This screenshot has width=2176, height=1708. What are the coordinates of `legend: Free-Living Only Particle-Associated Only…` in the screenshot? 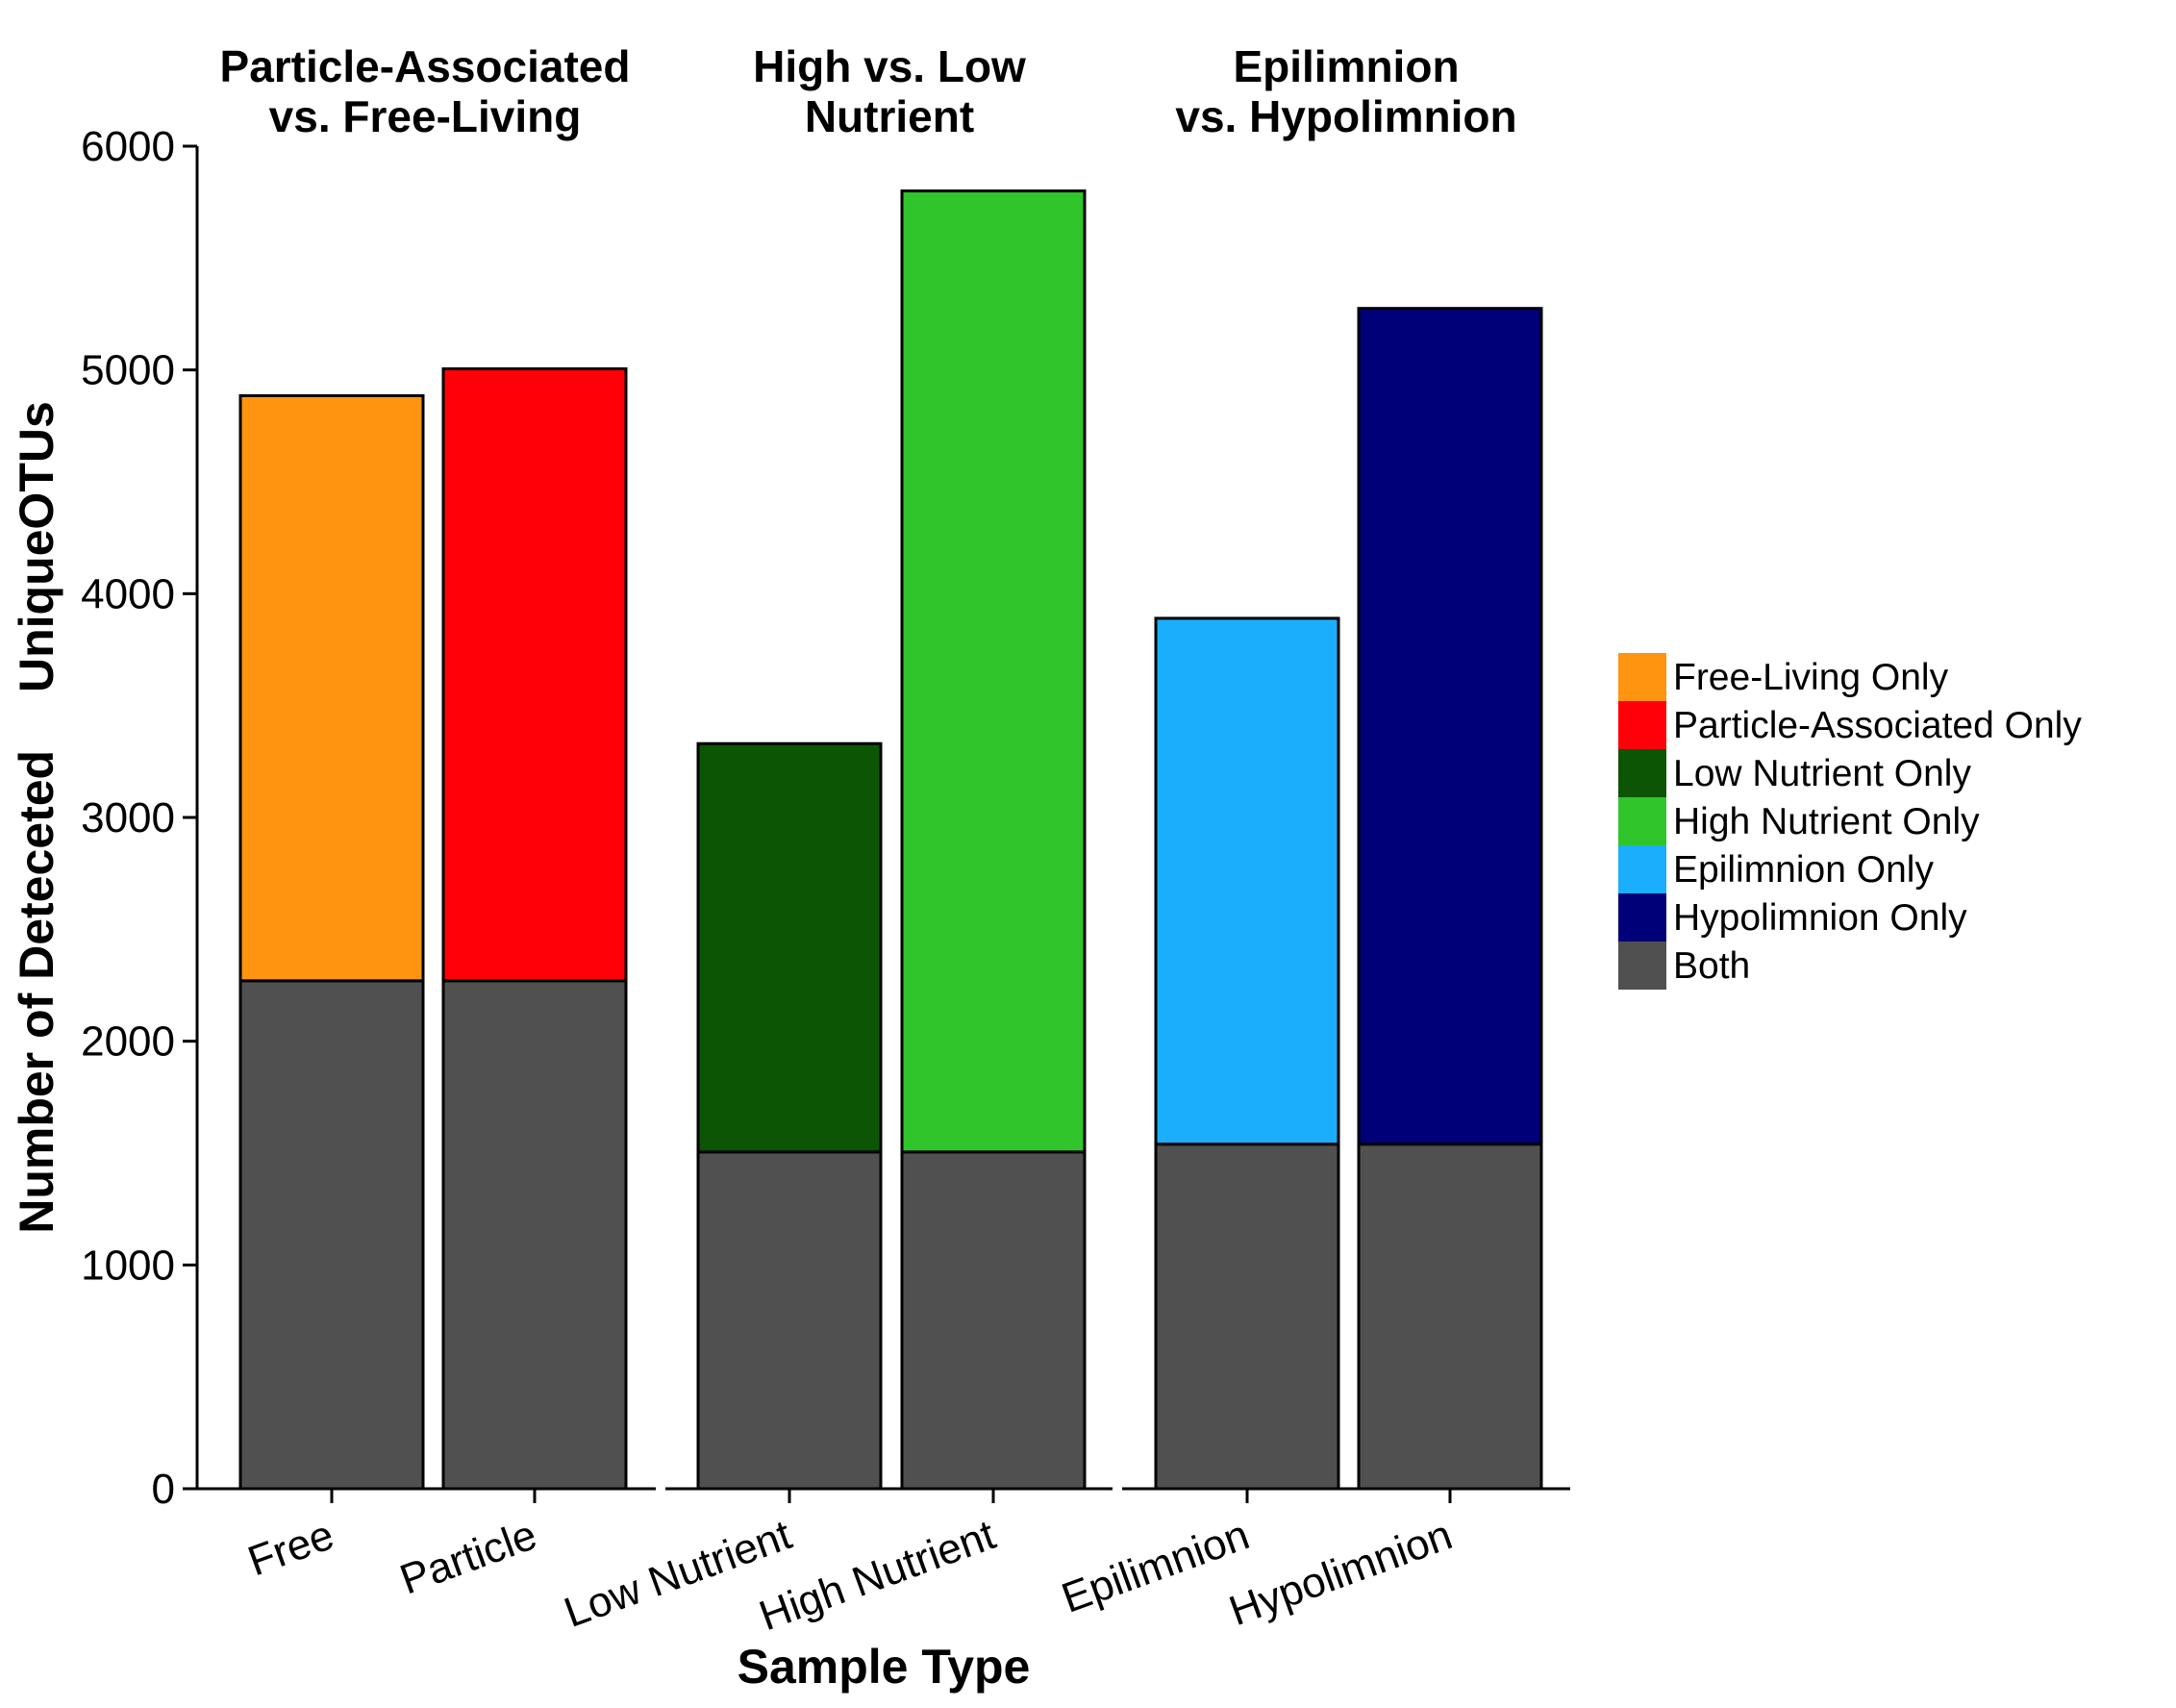 It's located at (1850, 821).